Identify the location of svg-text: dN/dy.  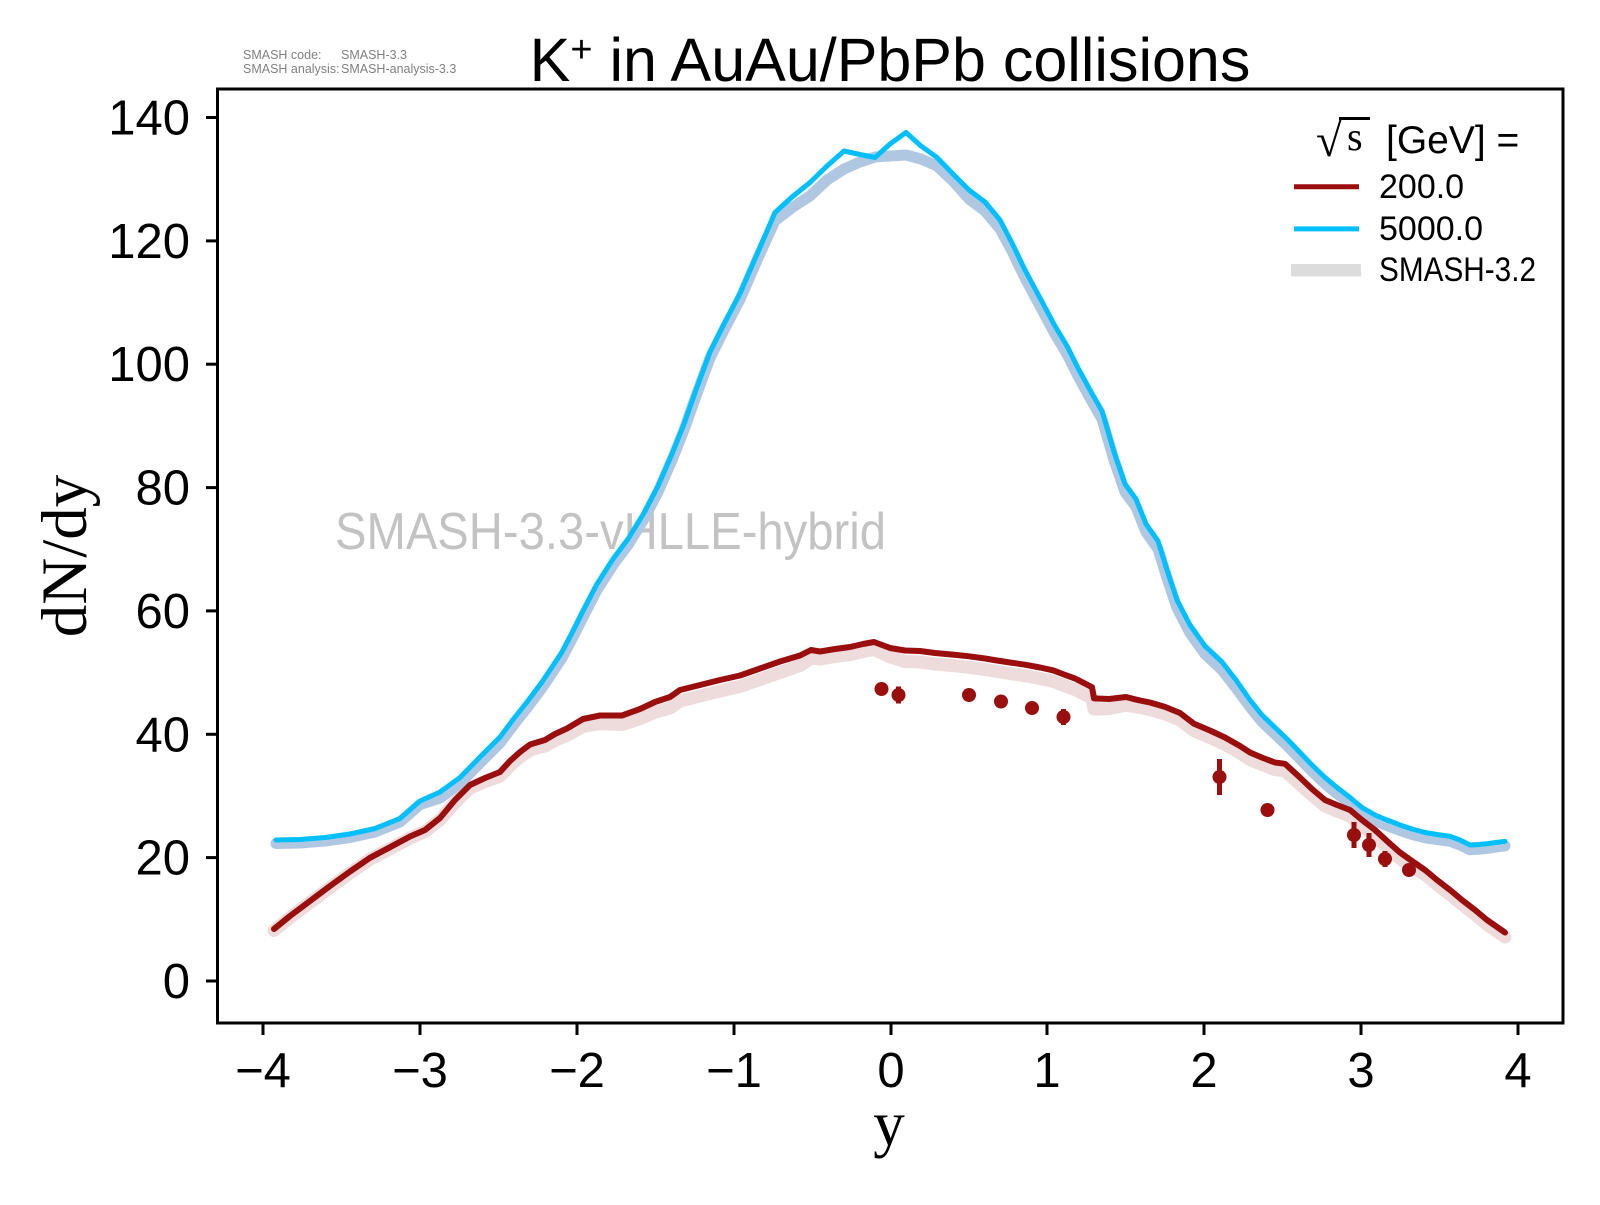
(65, 555).